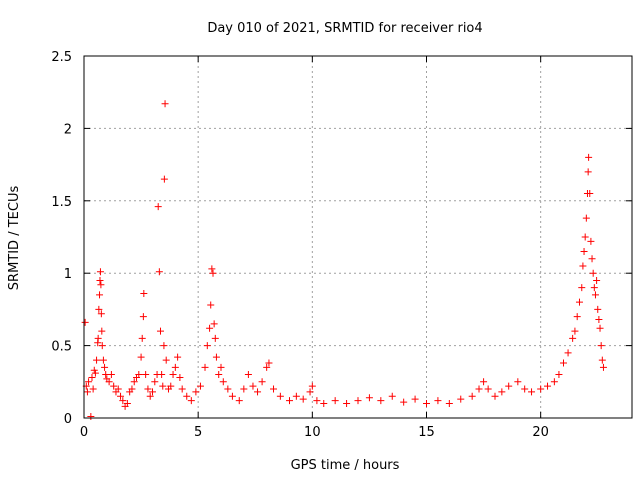 This screenshot has height=480, width=640. I want to click on x-tick-label: 10, so click(312, 432).